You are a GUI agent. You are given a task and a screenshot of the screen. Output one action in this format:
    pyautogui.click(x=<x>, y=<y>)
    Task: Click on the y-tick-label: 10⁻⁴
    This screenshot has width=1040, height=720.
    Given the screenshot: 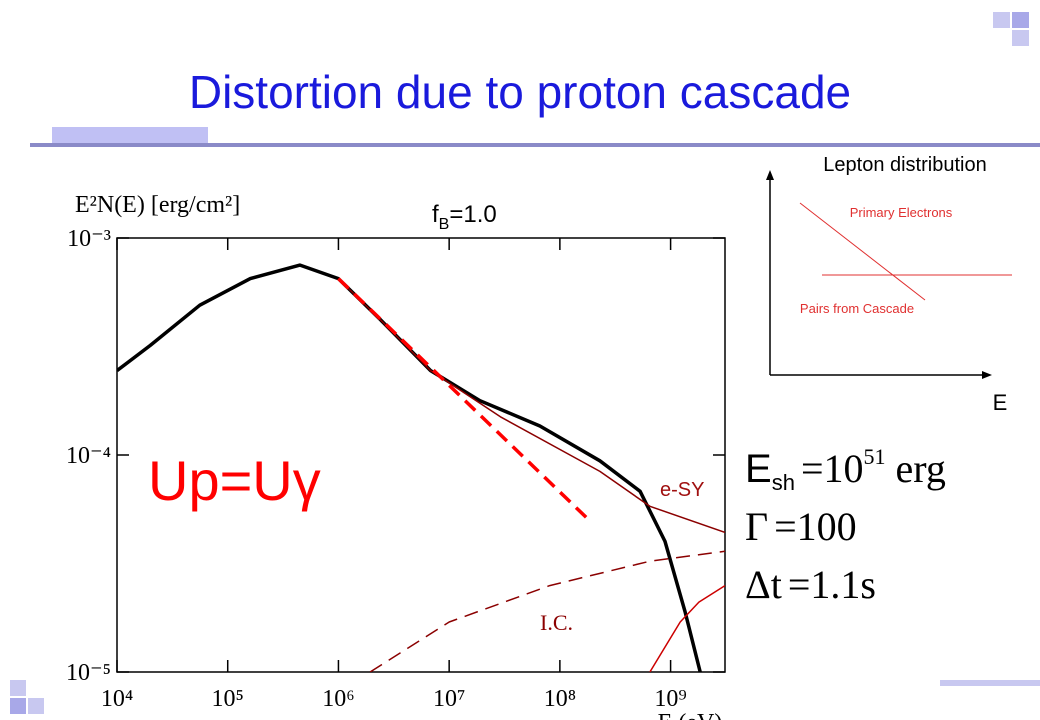 What is the action you would take?
    pyautogui.click(x=88, y=456)
    